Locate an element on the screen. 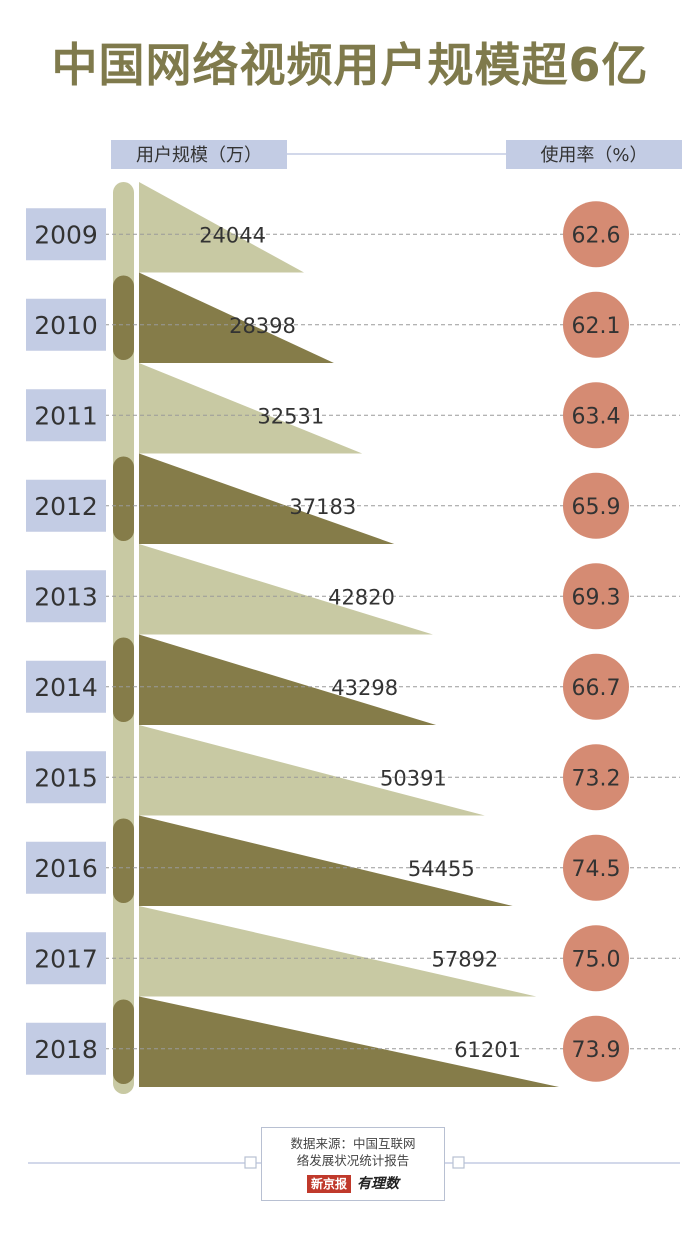  timeline-segment-2018 is located at coordinates (123, 1041).